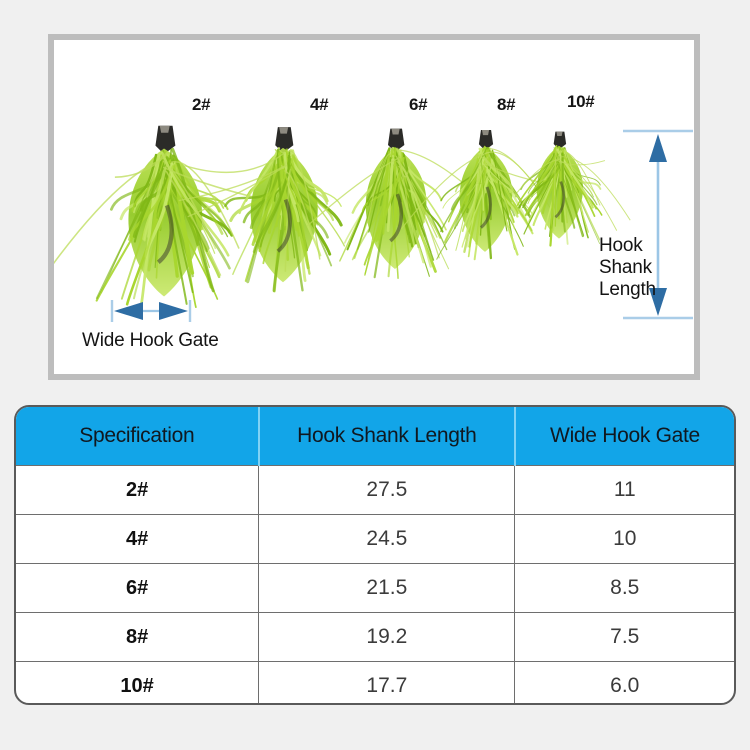 The width and height of the screenshot is (750, 750). Describe the element at coordinates (483, 193) in the screenshot. I see `lure-8-image` at that location.